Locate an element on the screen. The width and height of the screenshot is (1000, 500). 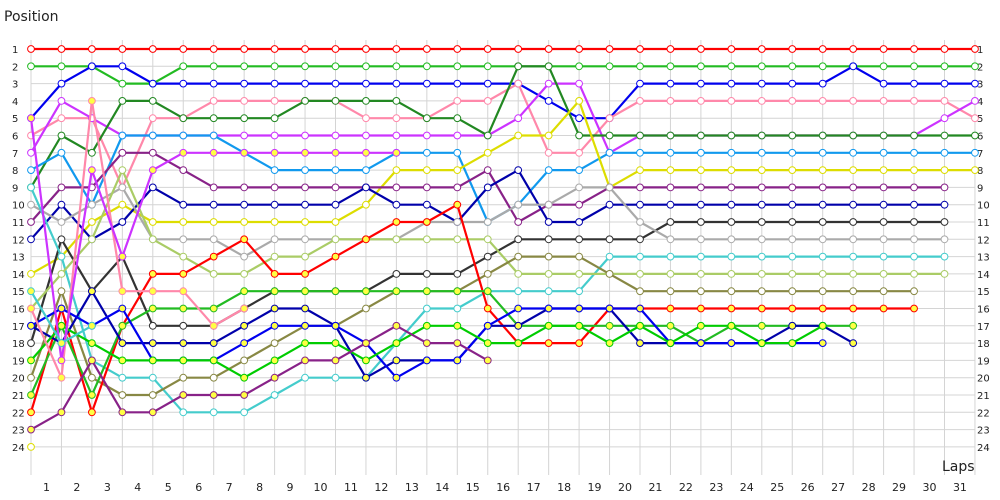
y-tick-label-right: 8 is located at coordinates (980, 171).